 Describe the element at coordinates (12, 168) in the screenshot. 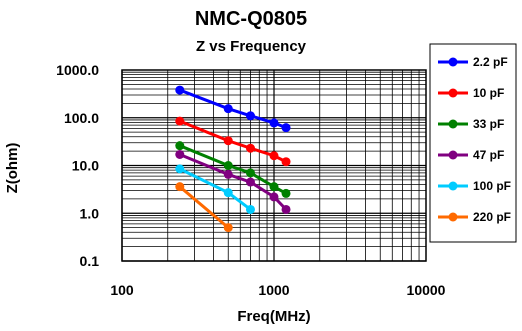

I see `y-axis-label: Z(ohm)` at that location.